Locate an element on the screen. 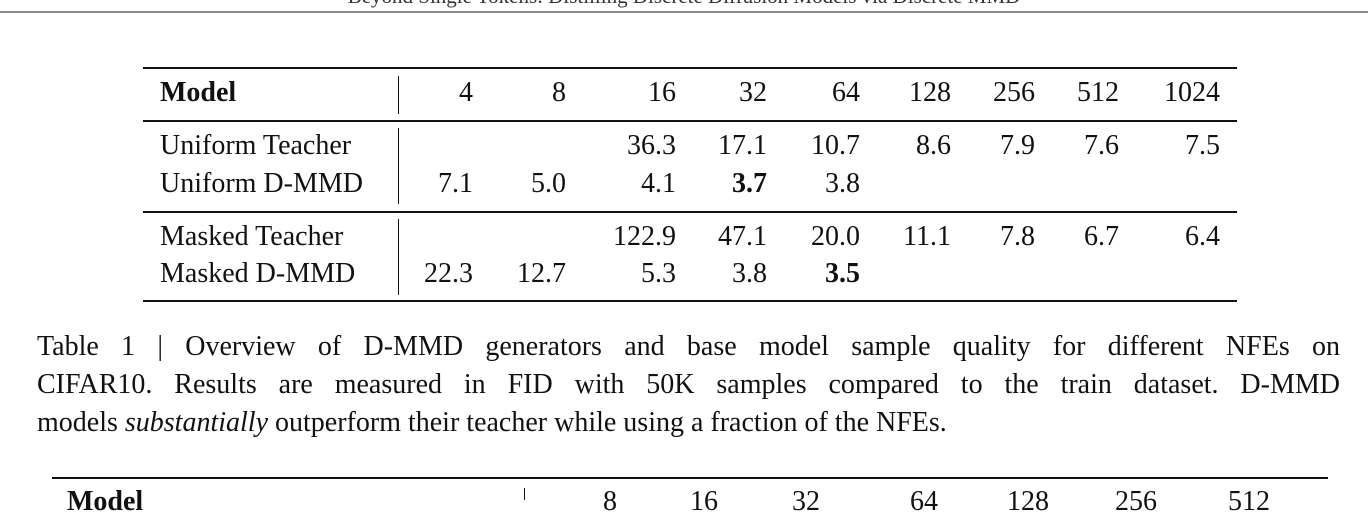 The height and width of the screenshot is (518, 1368). cell: 12.7 is located at coordinates (541, 273).